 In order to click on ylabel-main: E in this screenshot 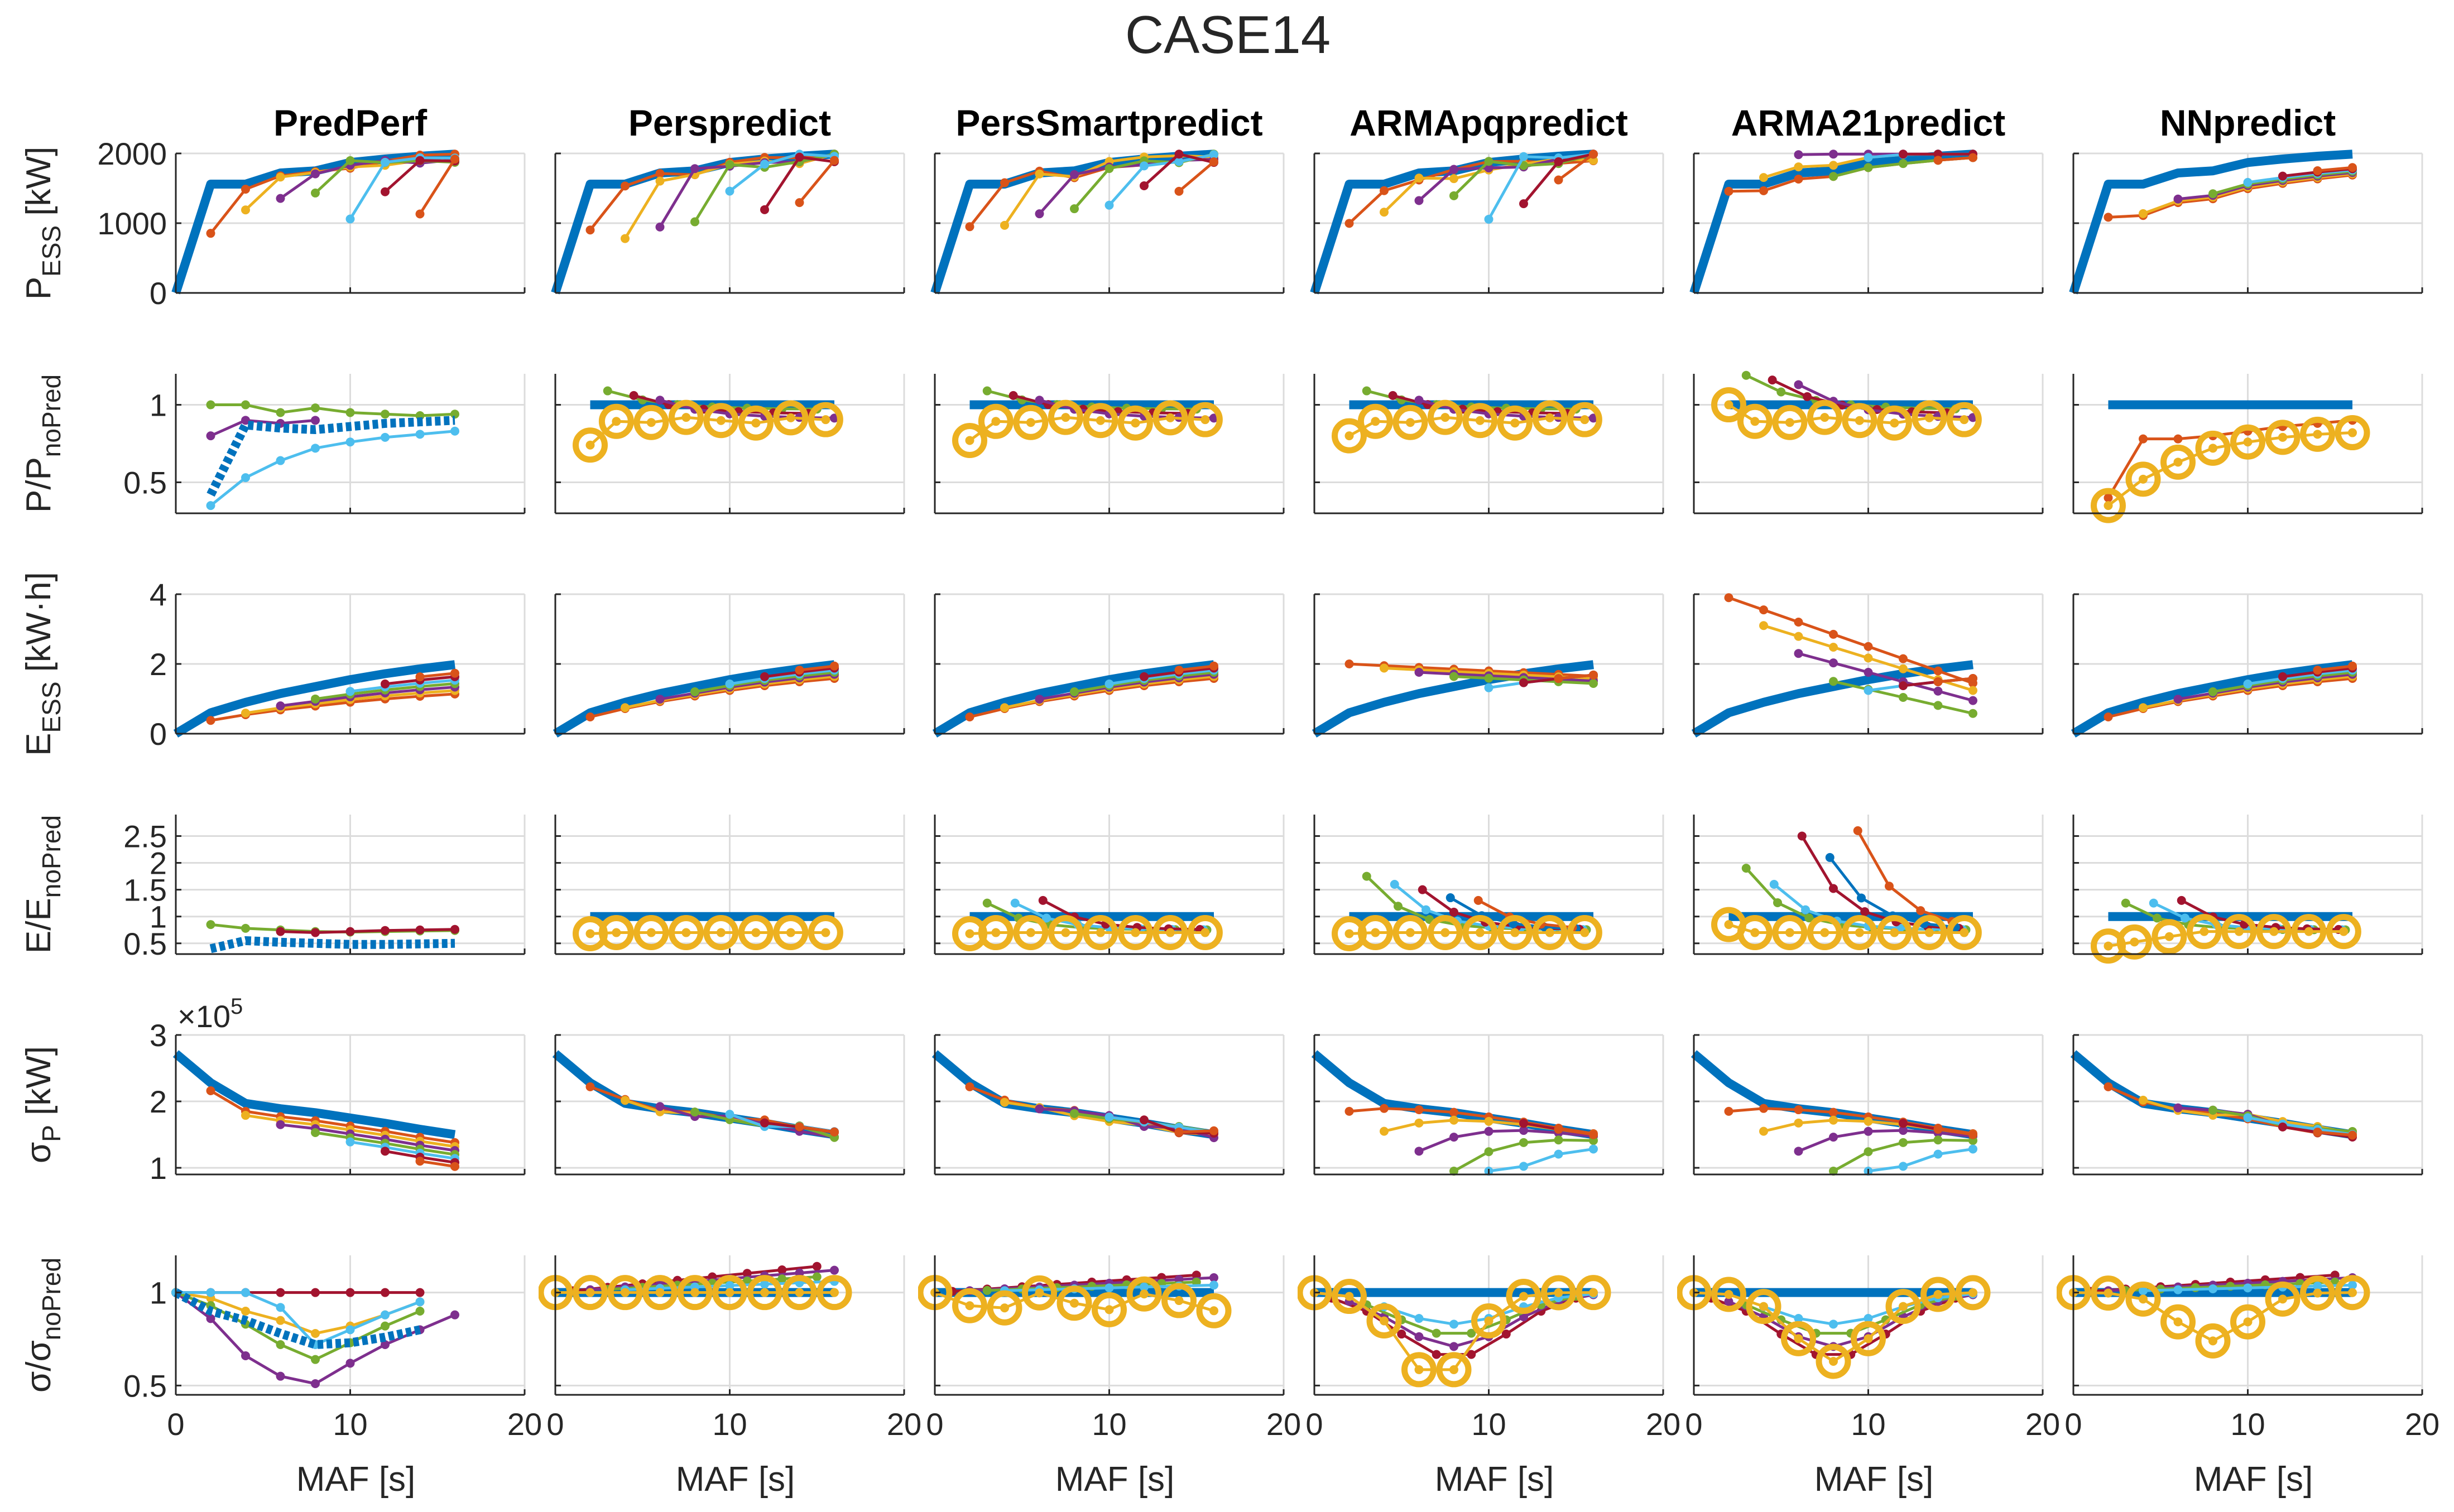, I will do `click(39, 744)`.